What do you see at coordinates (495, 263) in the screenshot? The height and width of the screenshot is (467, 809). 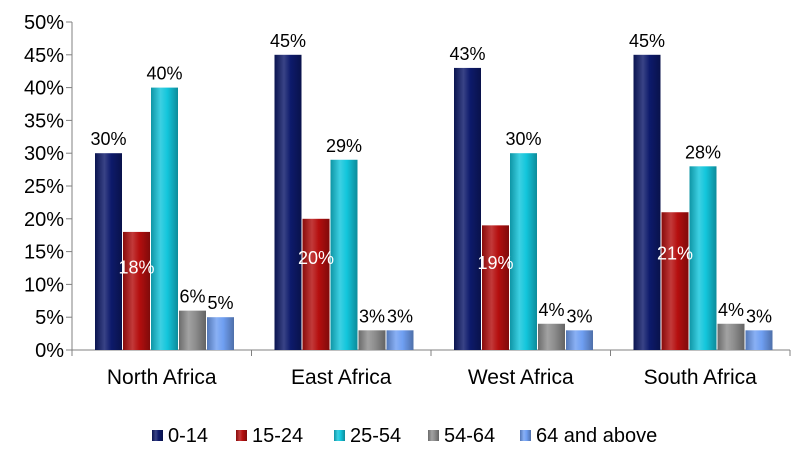 I see `data-label: 19%` at bounding box center [495, 263].